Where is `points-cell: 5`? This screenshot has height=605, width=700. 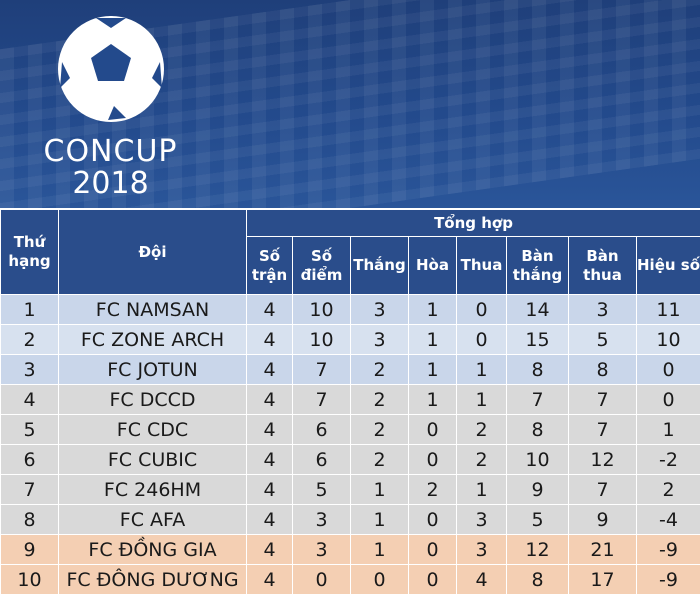 points-cell: 5 is located at coordinates (321, 489).